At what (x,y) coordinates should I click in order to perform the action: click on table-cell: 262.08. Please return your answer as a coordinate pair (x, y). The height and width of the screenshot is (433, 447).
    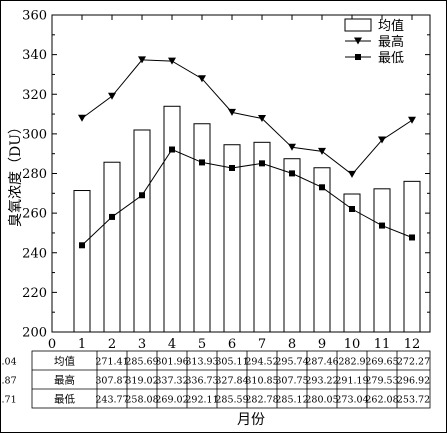
    Looking at the image, I should click on (381, 400).